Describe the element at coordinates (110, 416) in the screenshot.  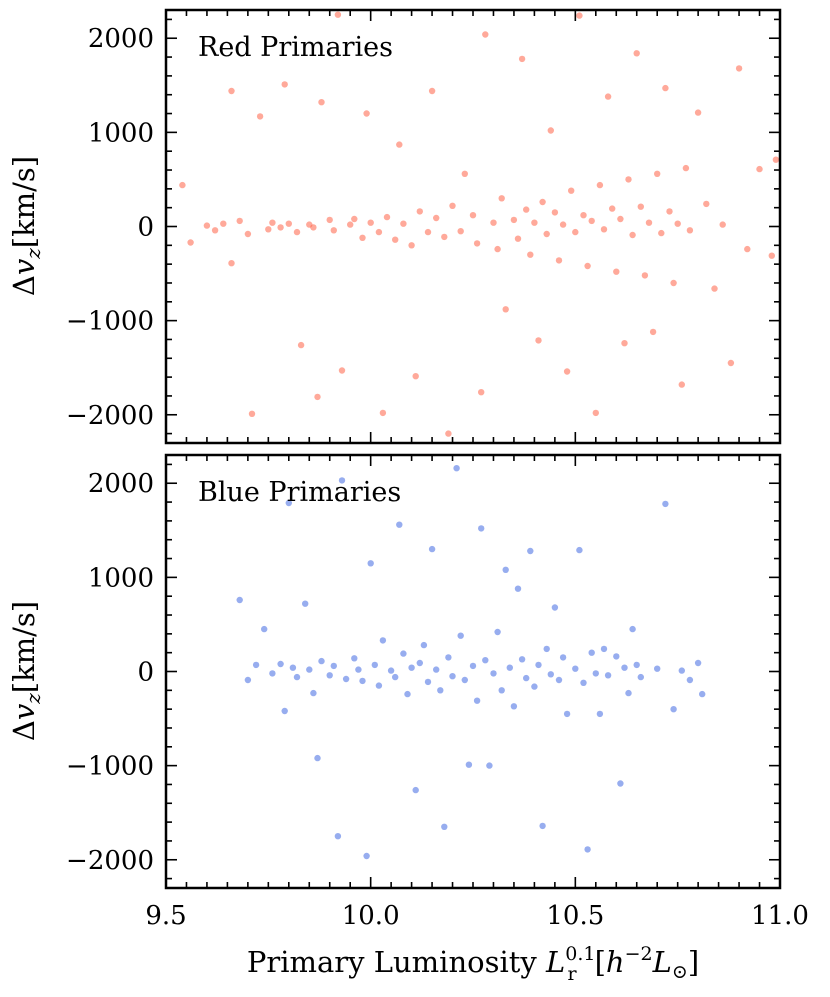
I see `y-tick-label: −2000` at that location.